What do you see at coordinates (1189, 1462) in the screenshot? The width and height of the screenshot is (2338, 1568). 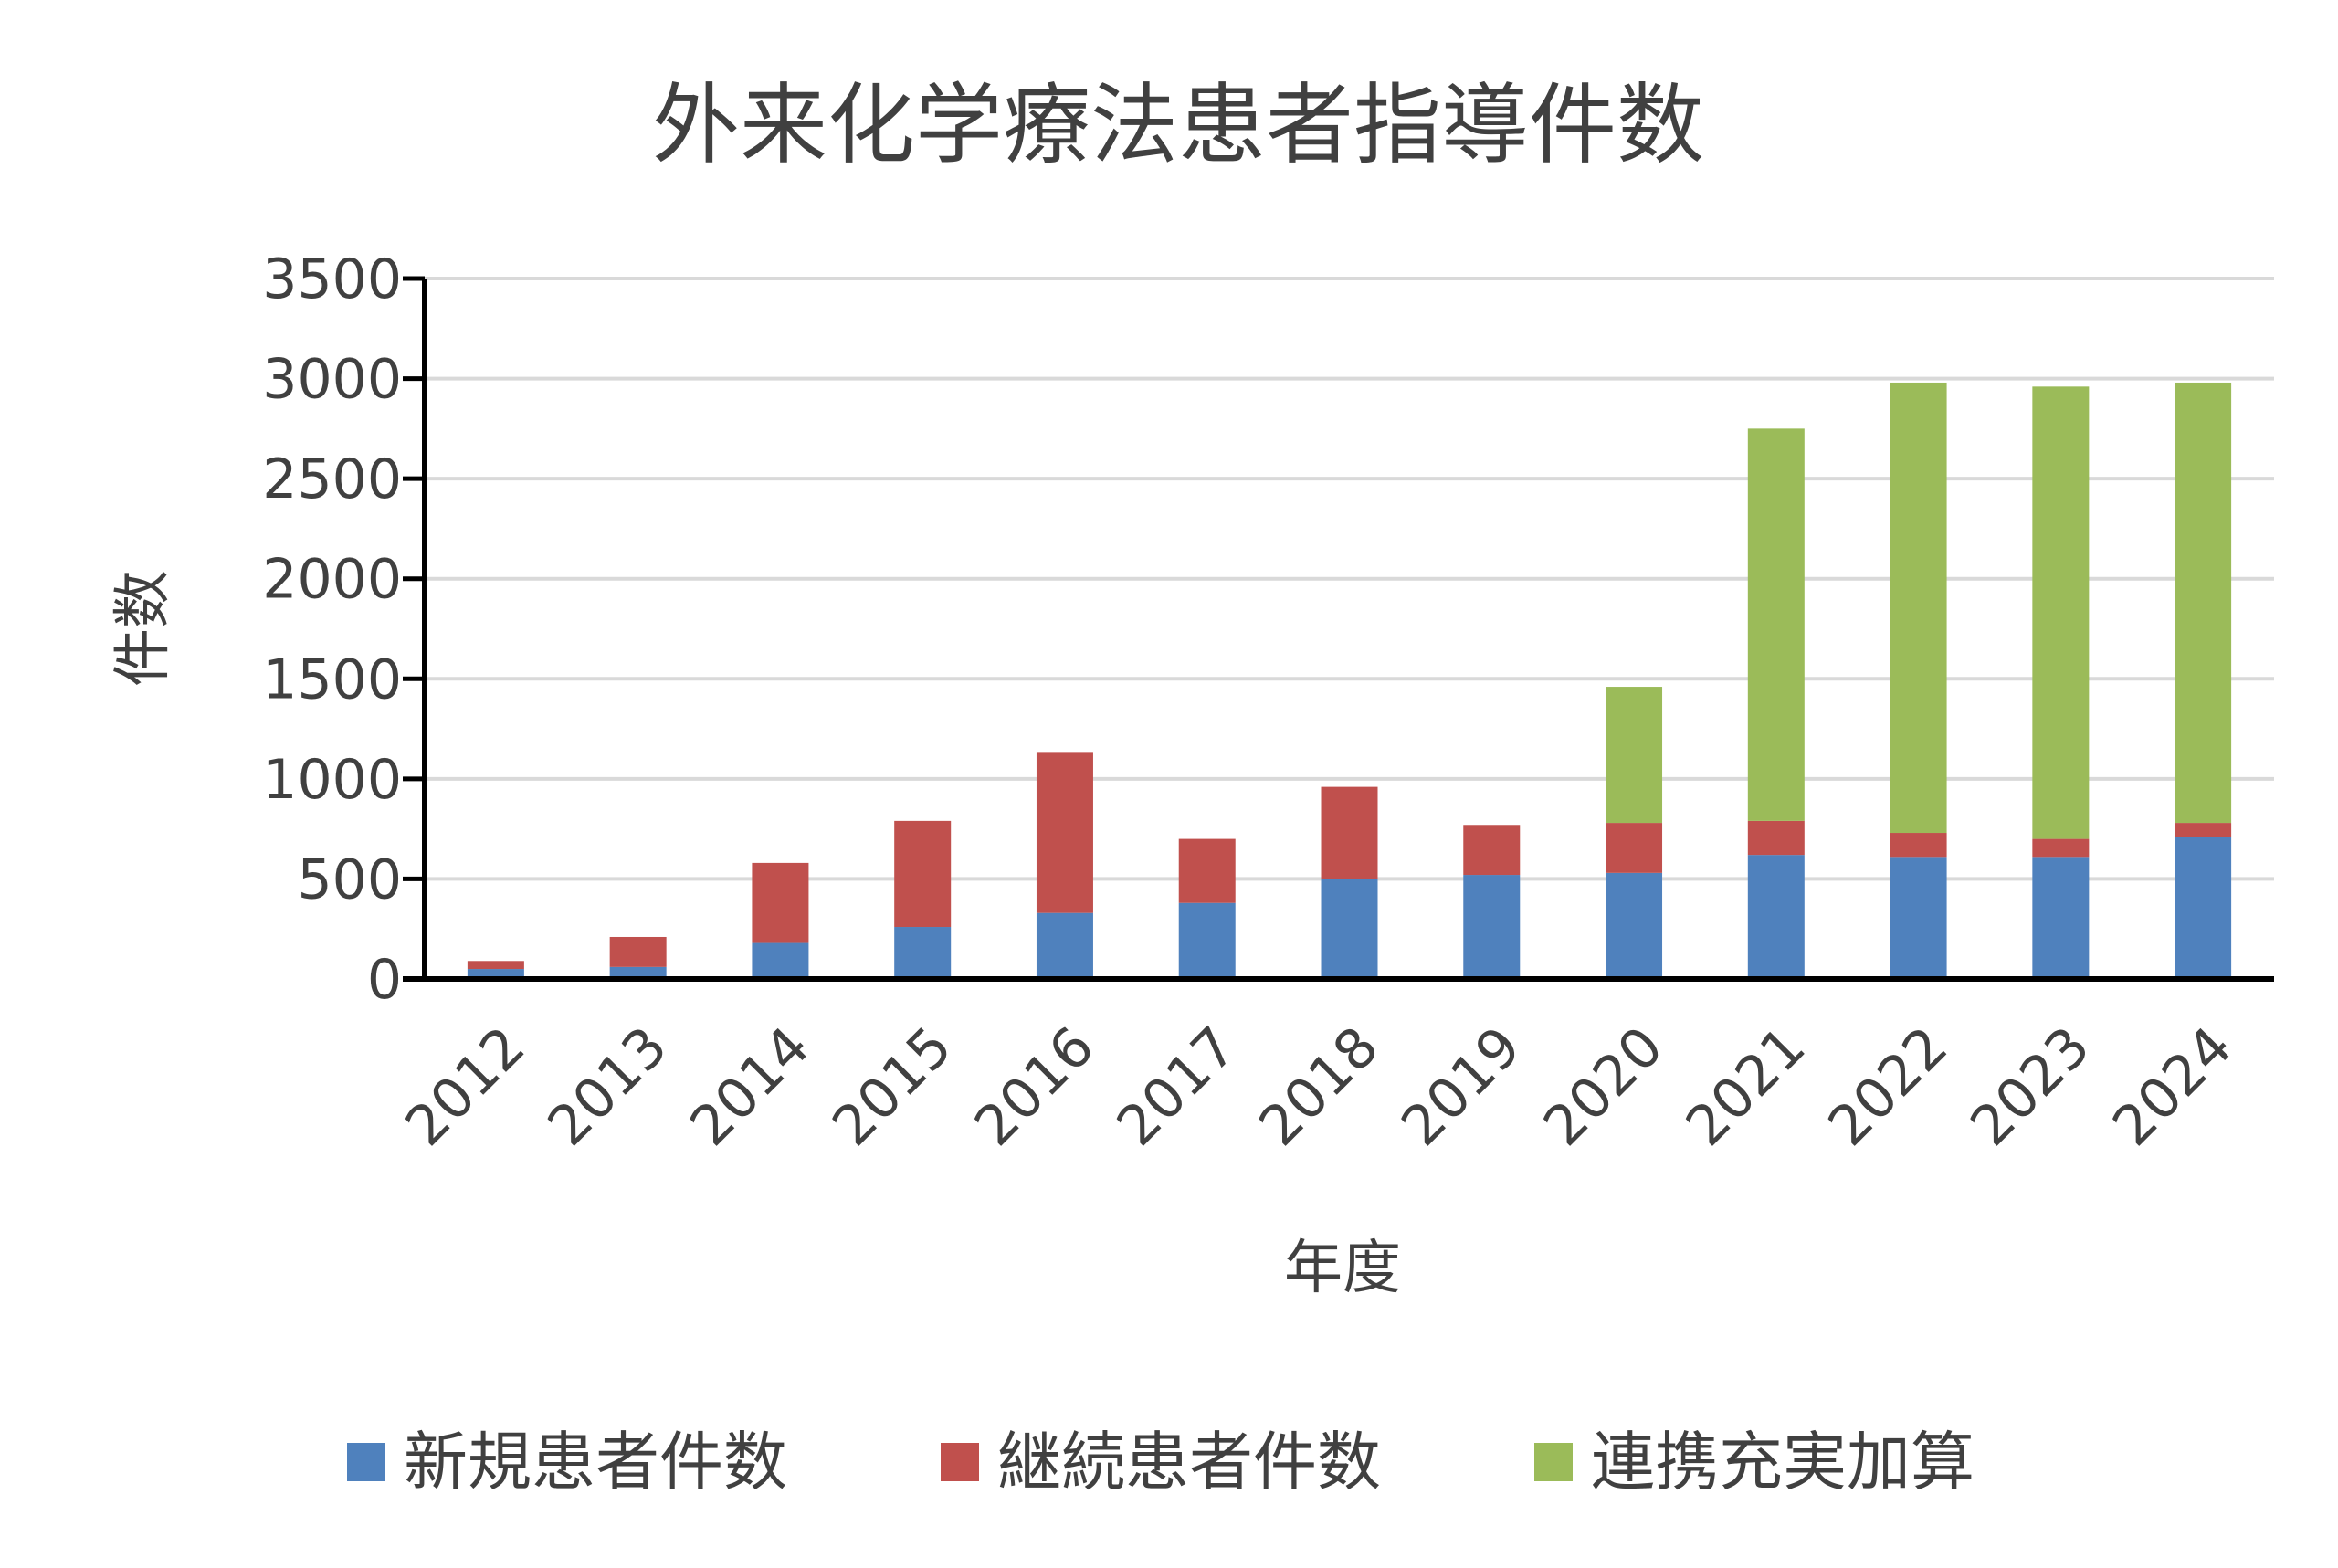 I see `legend-label: 継続患者件数` at bounding box center [1189, 1462].